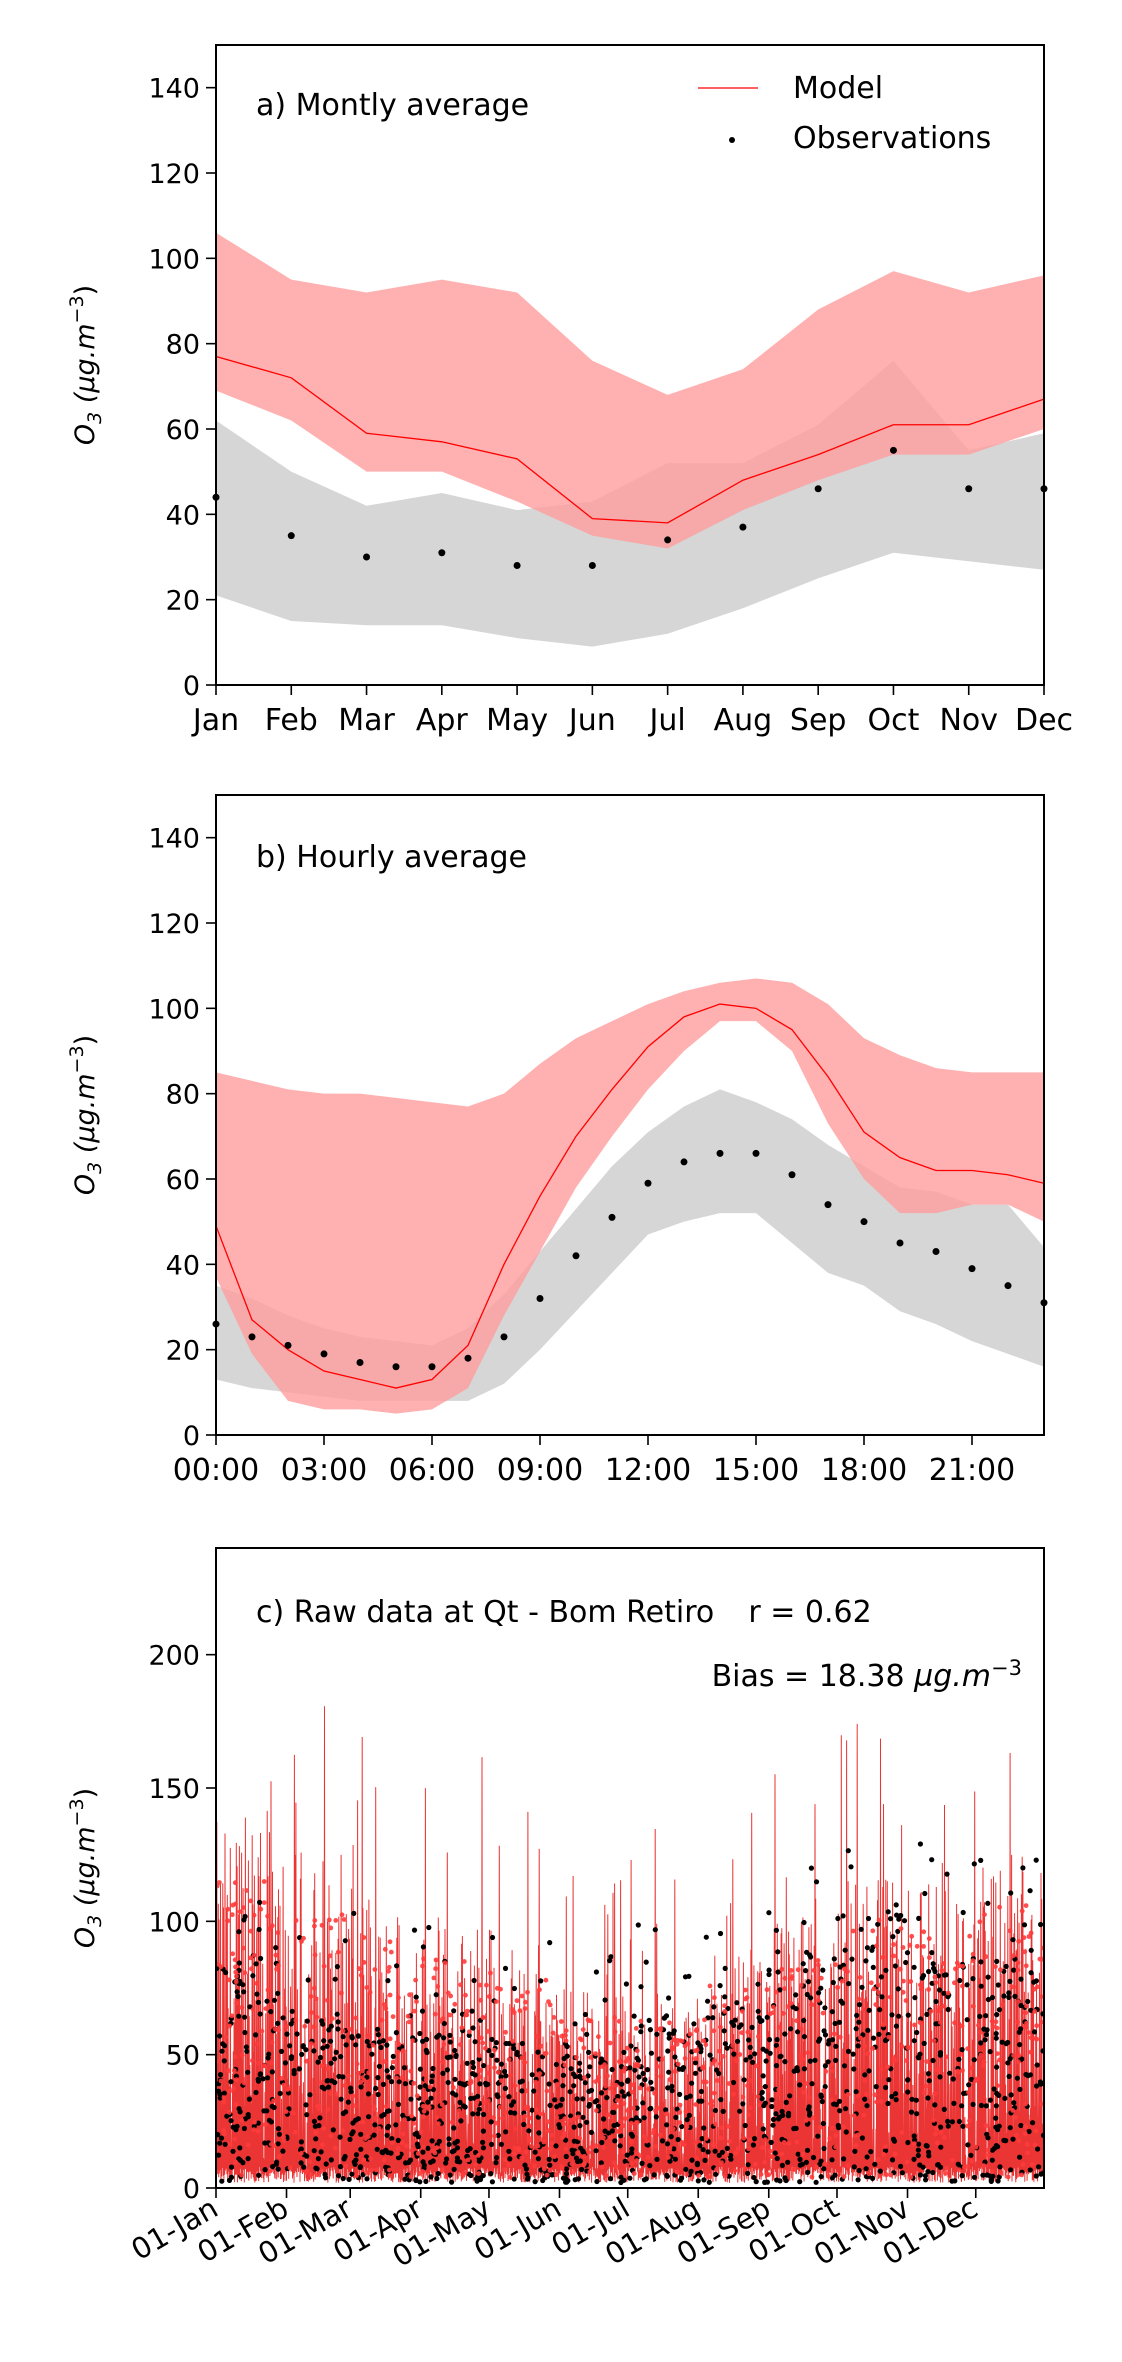 Image resolution: width=1122 pixels, height=2362 pixels. I want to click on monthly-x-tick-label: Jul, so click(667, 720).